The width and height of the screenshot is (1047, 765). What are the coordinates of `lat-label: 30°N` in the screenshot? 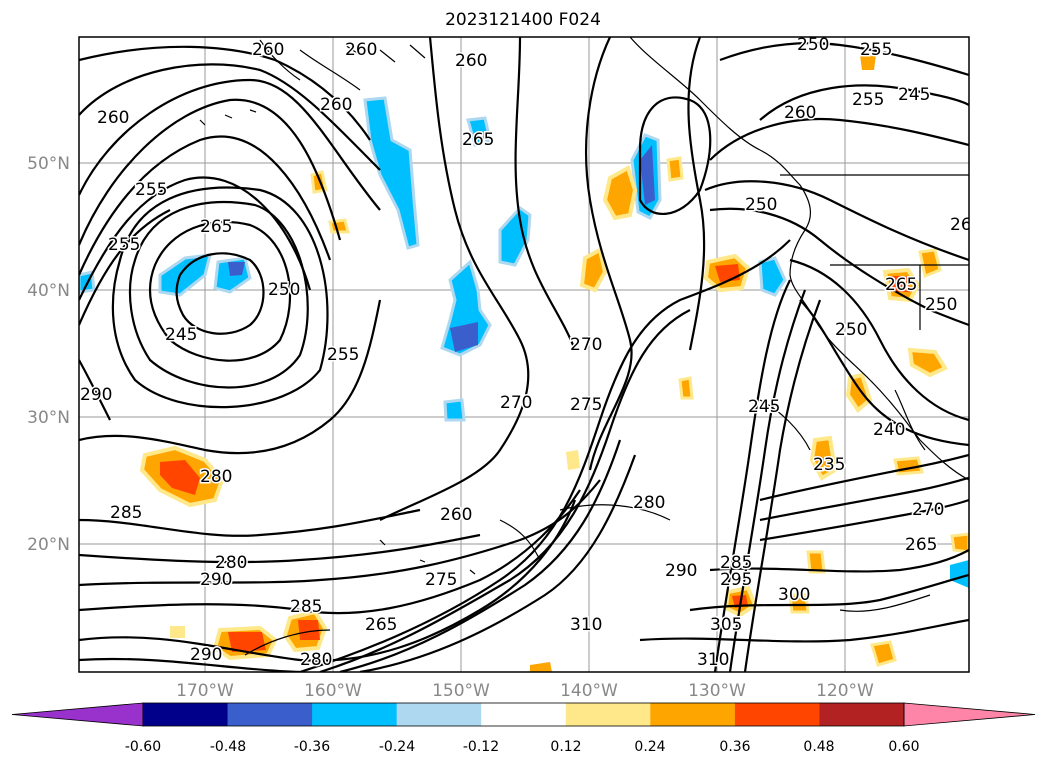 It's located at (48, 418).